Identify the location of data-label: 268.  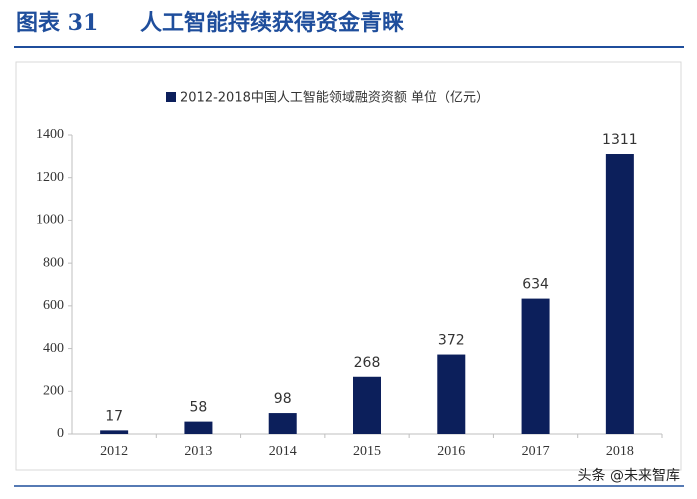
(367, 363).